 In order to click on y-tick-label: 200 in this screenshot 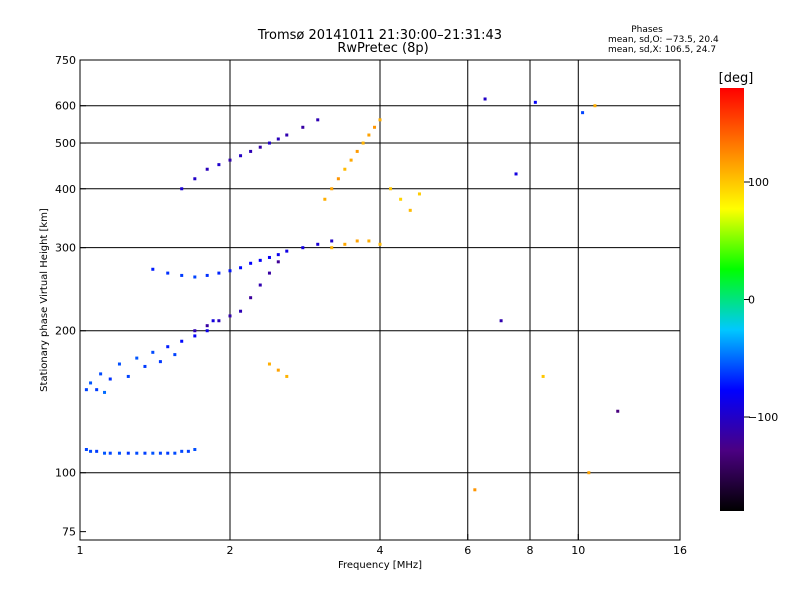, I will do `click(65, 331)`.